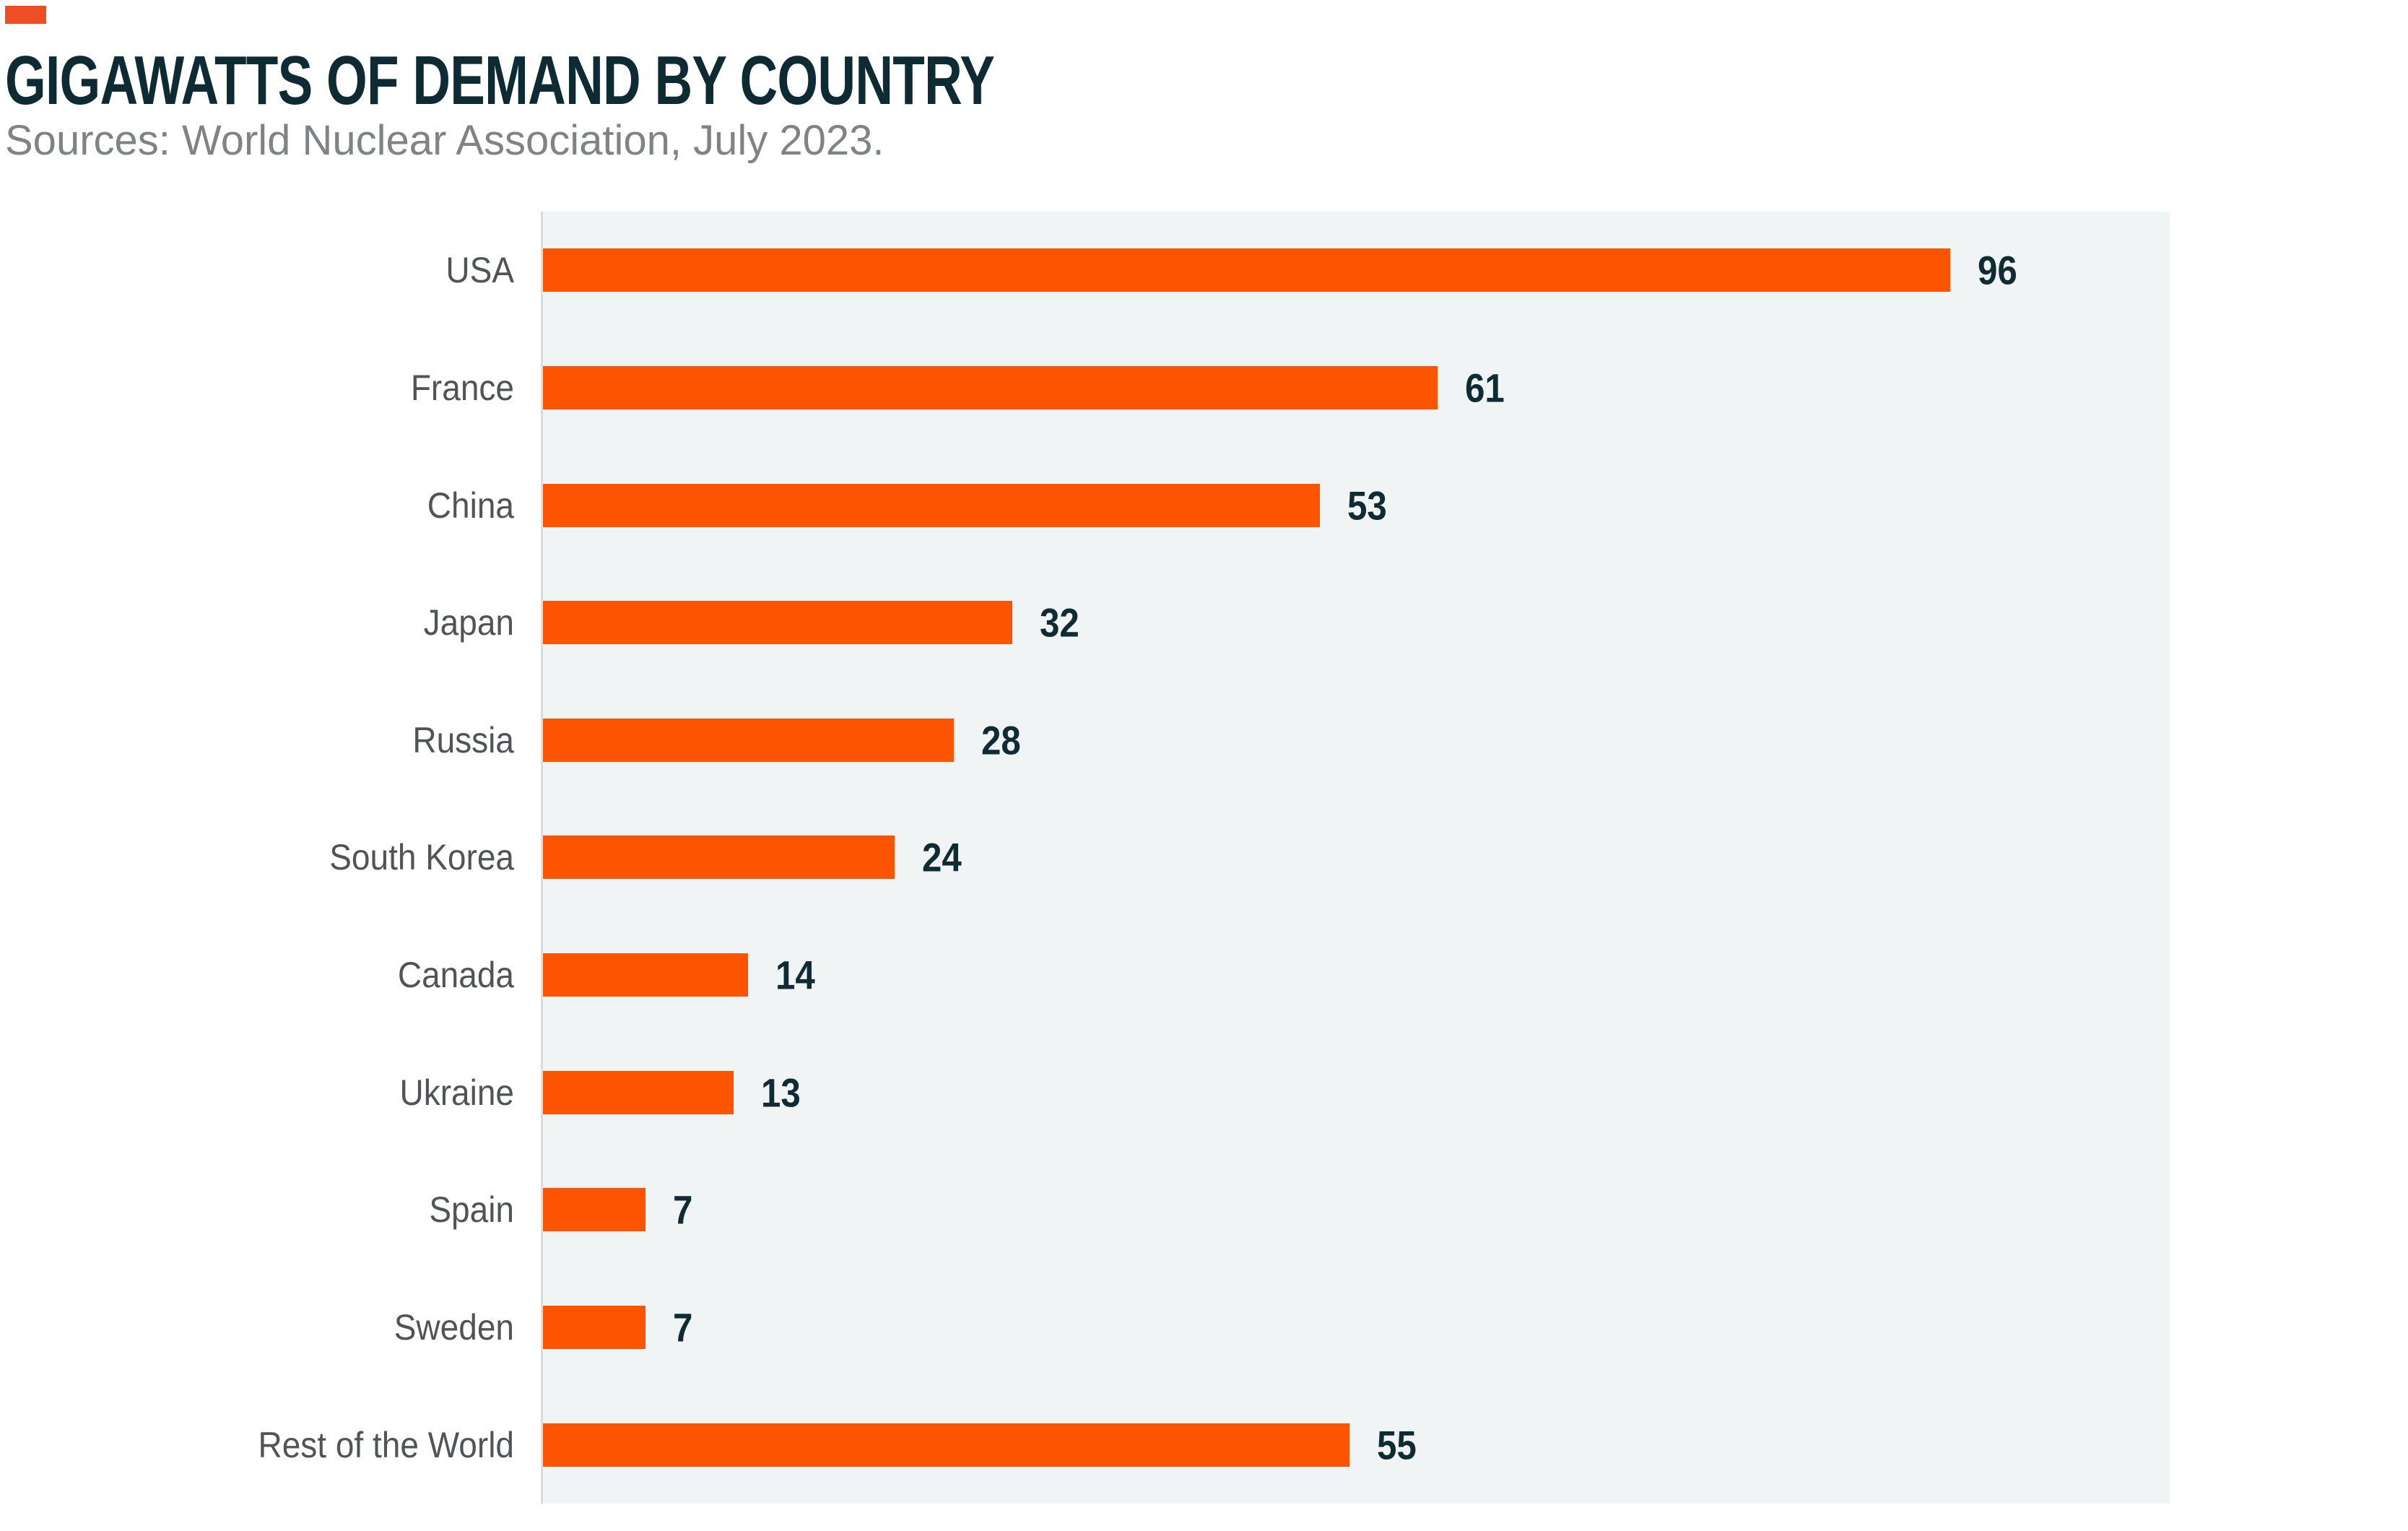 Image resolution: width=2408 pixels, height=1531 pixels. I want to click on page-title: GIGAWATTS OF DEMAND BY COUNTRY, so click(500, 80).